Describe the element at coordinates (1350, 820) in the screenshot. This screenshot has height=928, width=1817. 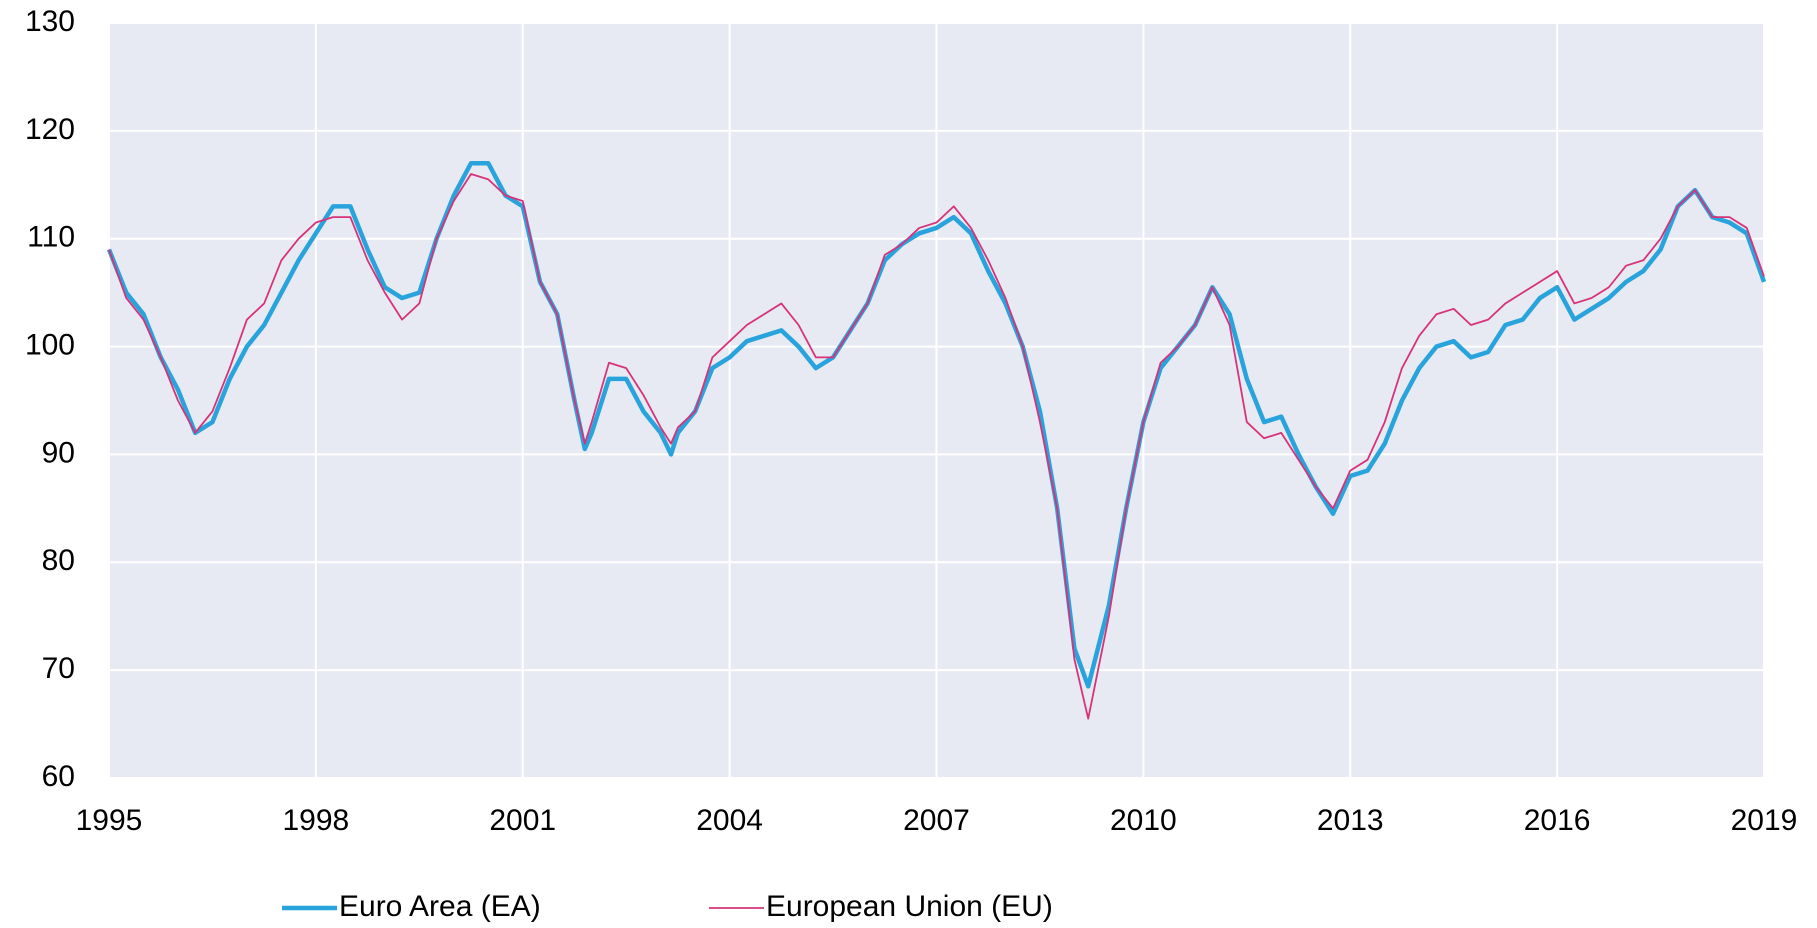
I see `x-tick-label: 2013` at that location.